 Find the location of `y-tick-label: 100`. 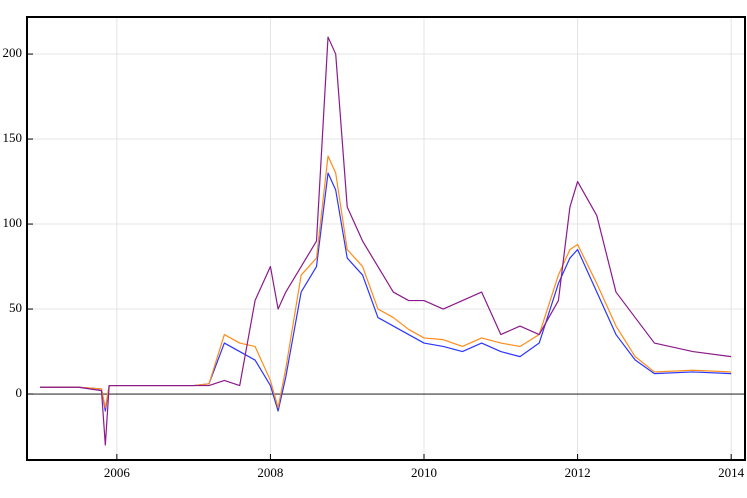

y-tick-label: 100 is located at coordinates (13, 222).